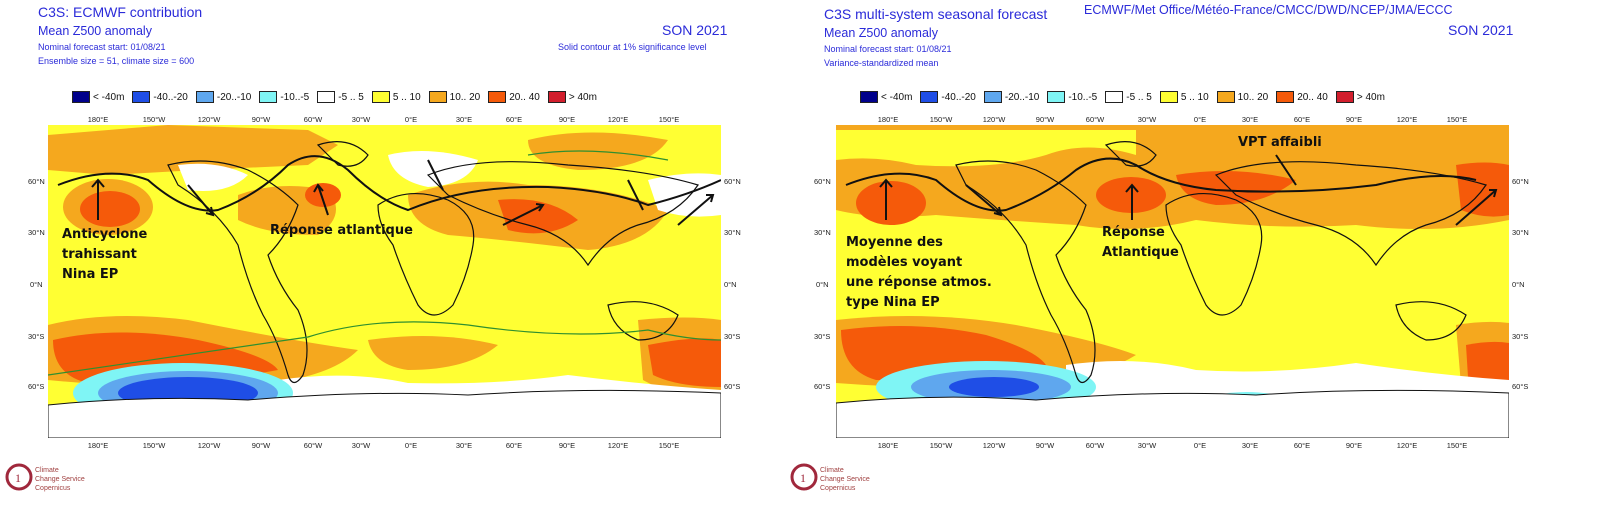 Image resolution: width=1600 pixels, height=515 pixels. What do you see at coordinates (1457, 445) in the screenshot?
I see `lon-label: 150°E` at bounding box center [1457, 445].